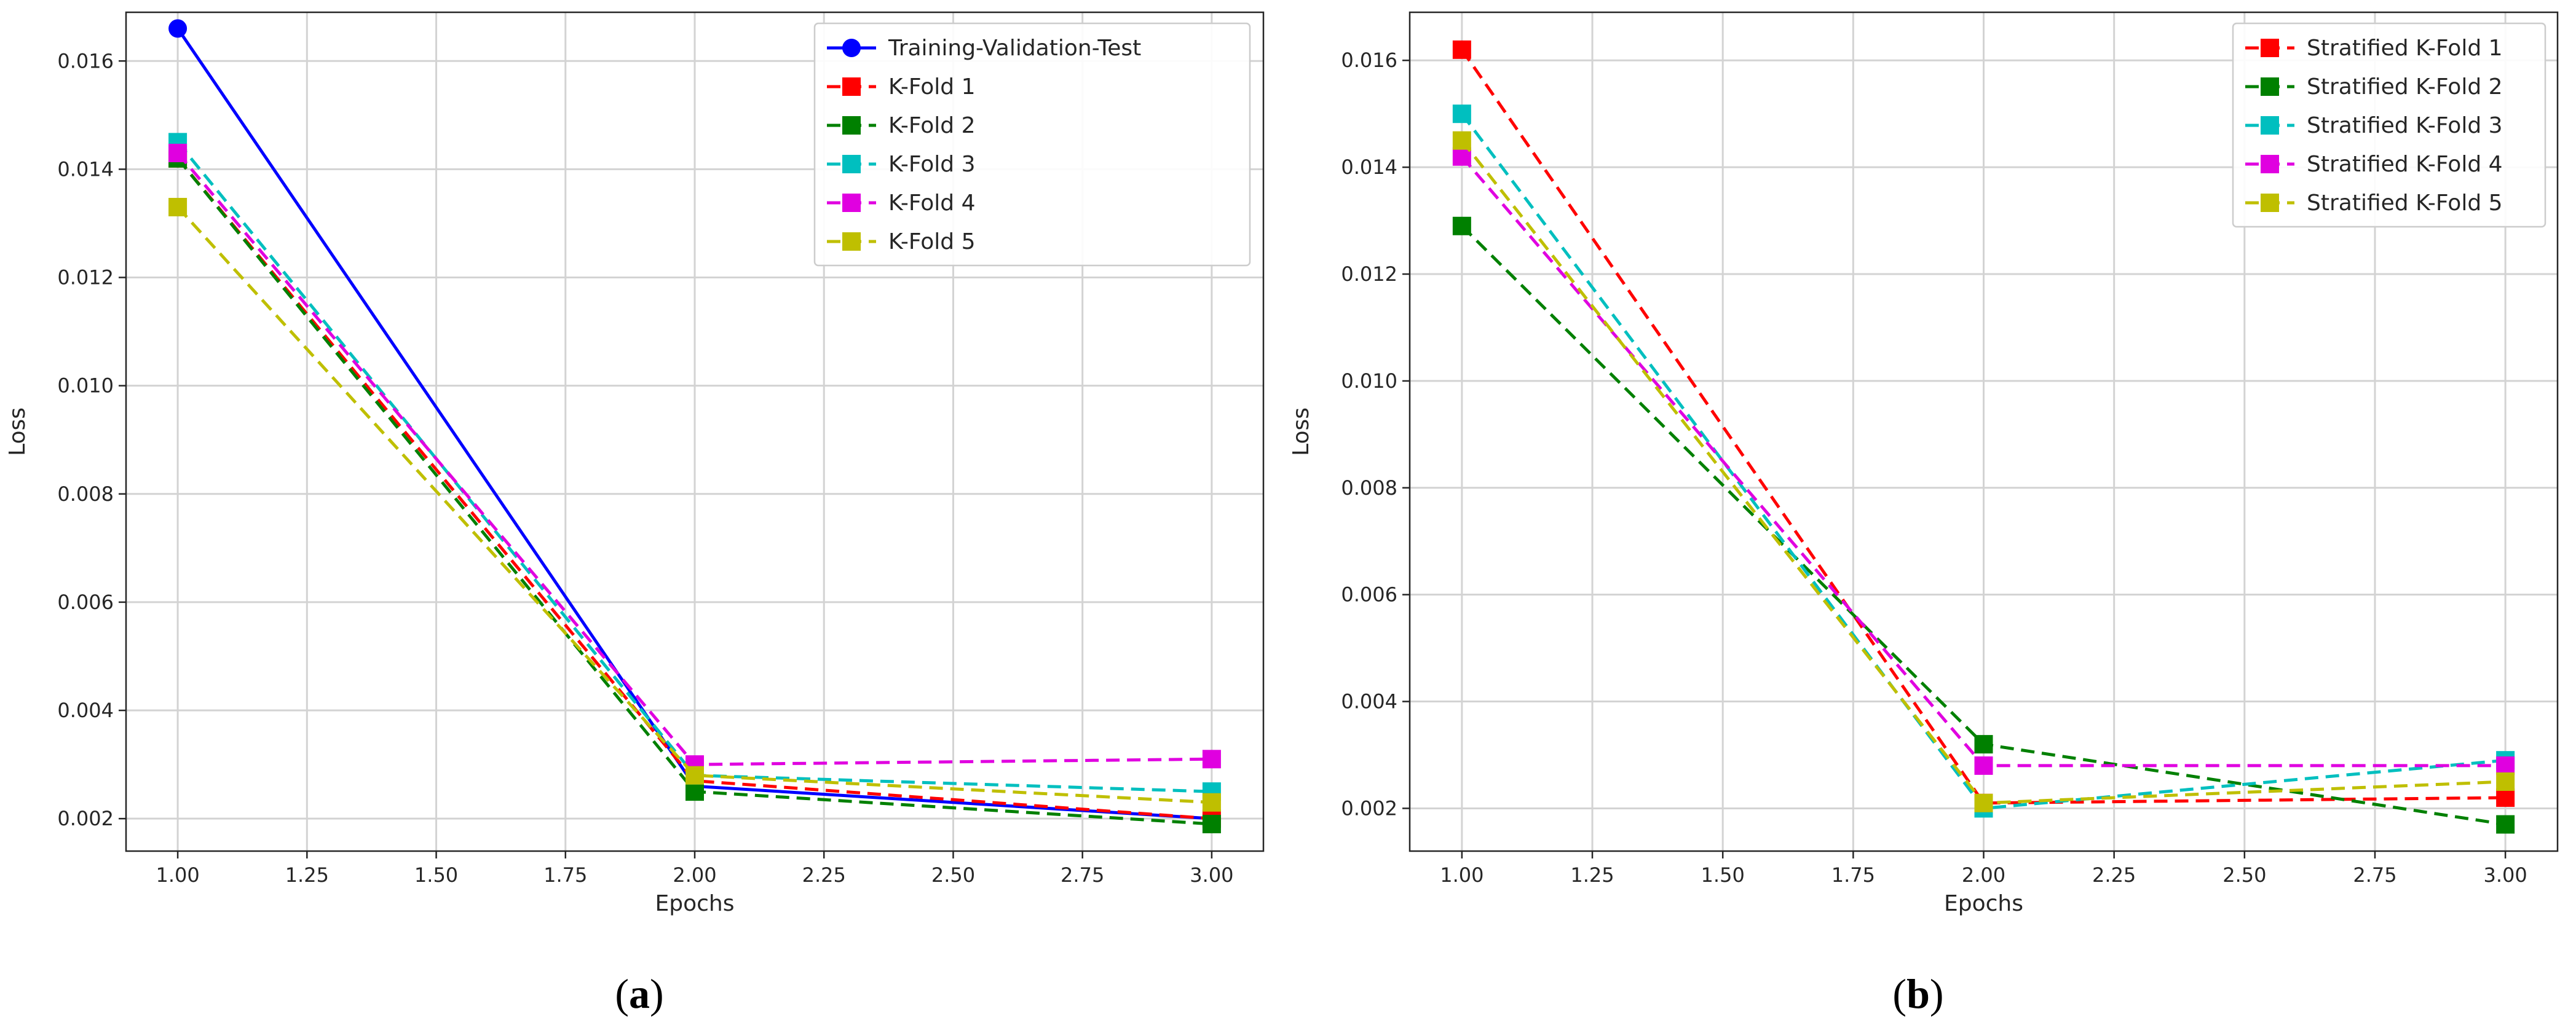  I want to click on legend-entry-label: Stratified K-Fold 4, so click(2405, 164).